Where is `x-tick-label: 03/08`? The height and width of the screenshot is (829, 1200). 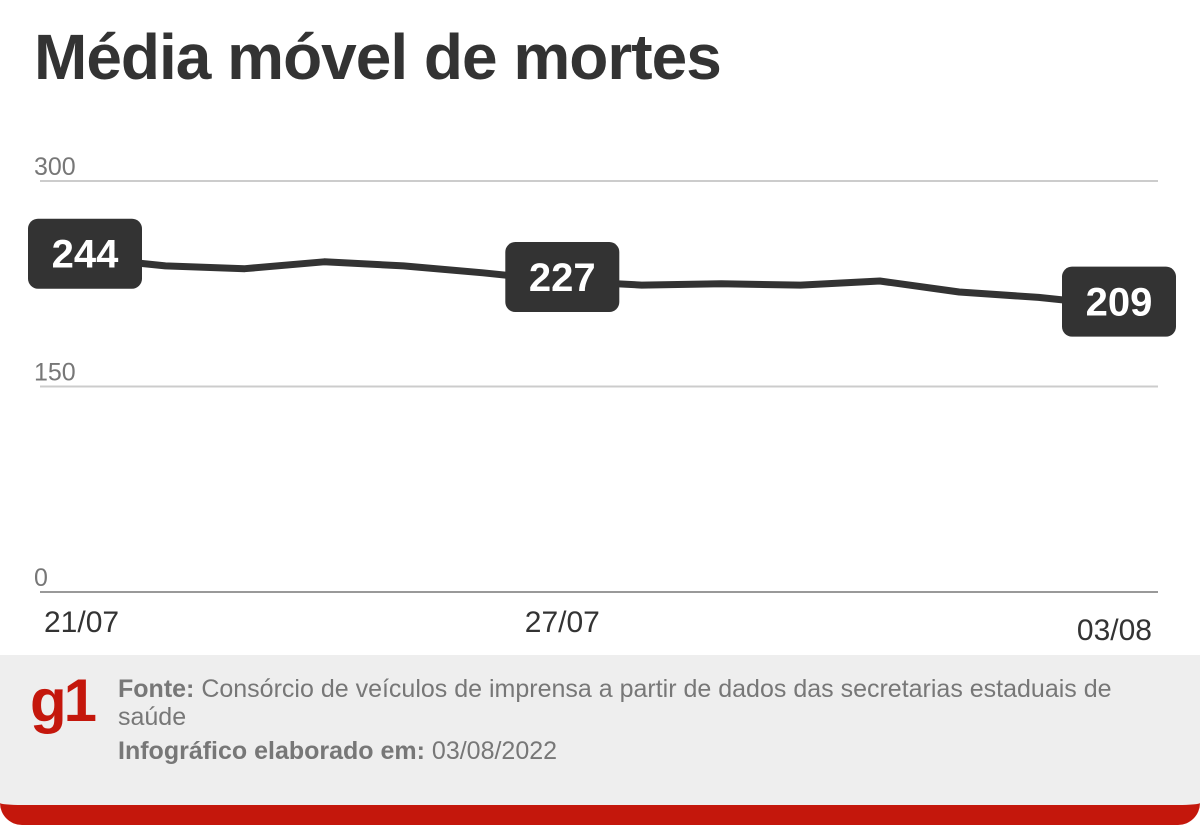
x-tick-label: 03/08 is located at coordinates (1114, 630).